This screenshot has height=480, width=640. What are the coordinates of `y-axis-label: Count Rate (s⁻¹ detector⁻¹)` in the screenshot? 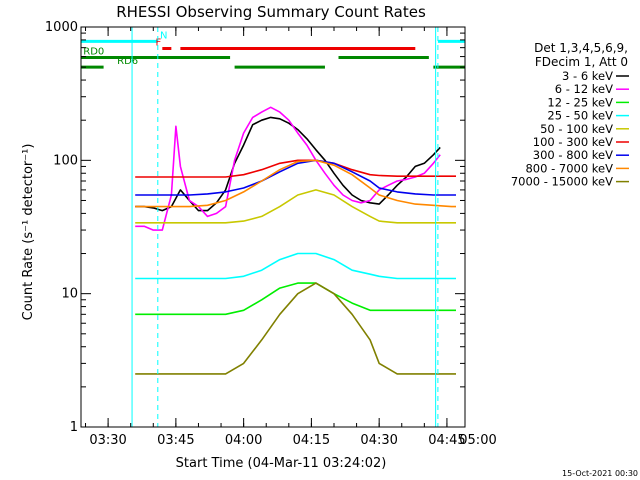 It's located at (28, 232).